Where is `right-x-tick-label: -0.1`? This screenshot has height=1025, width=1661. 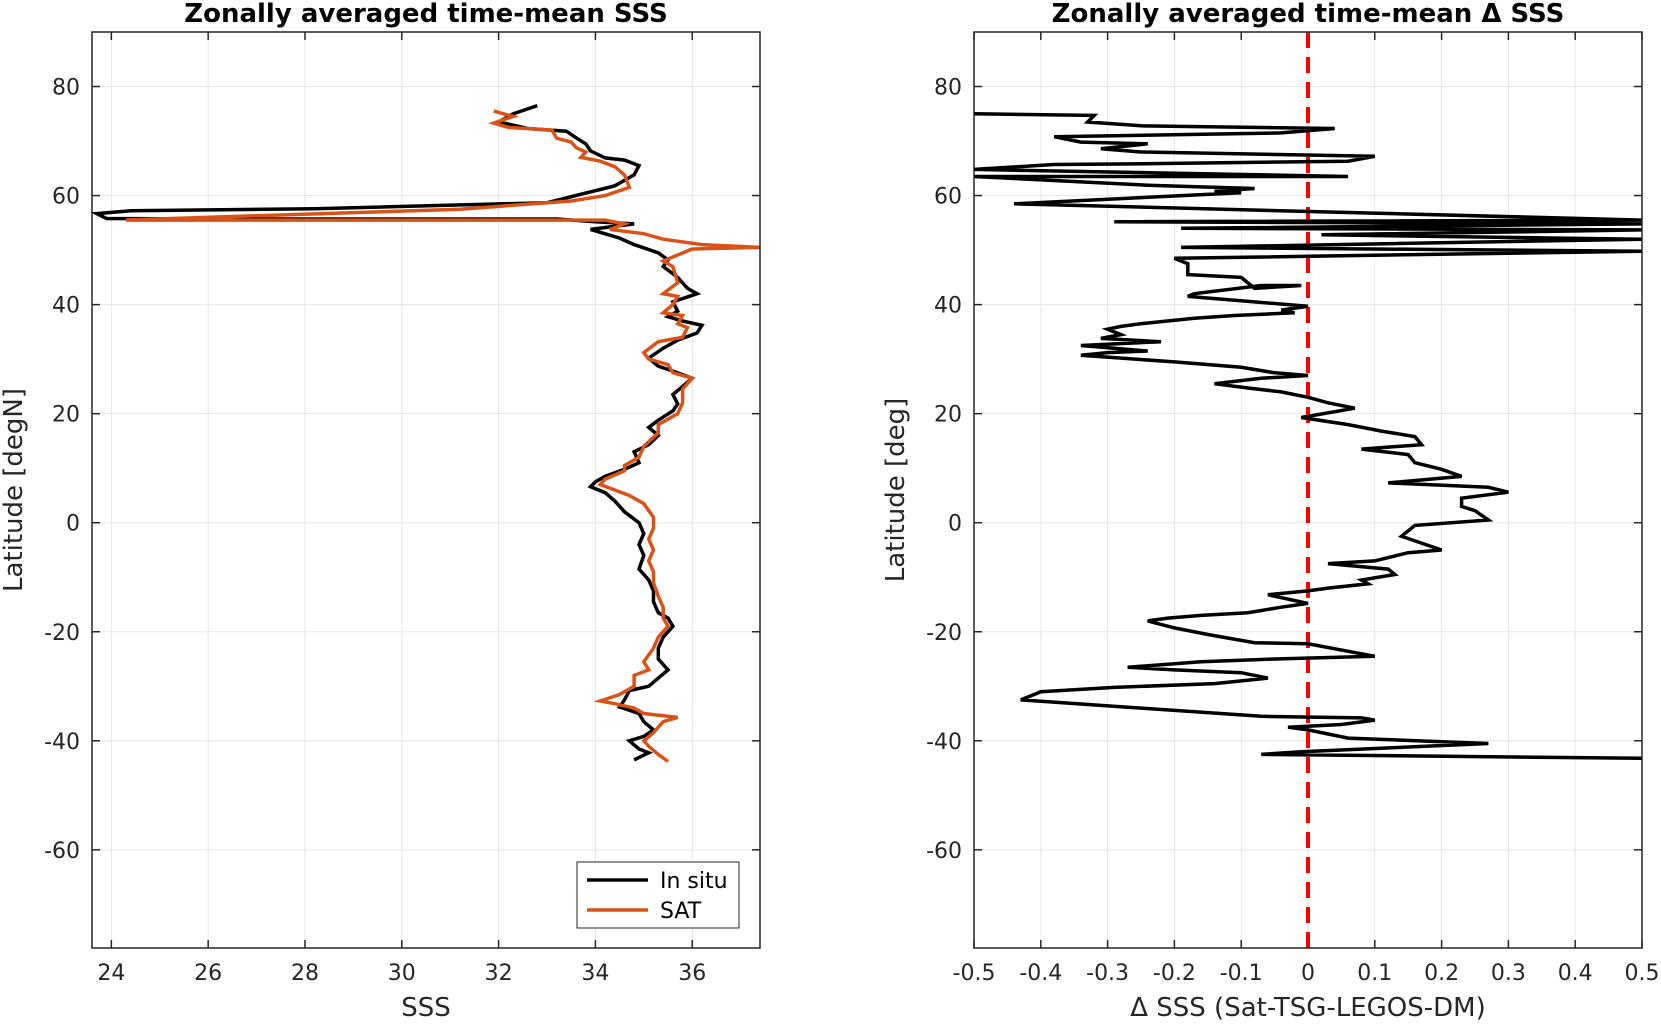
right-x-tick-label: -0.1 is located at coordinates (1241, 973).